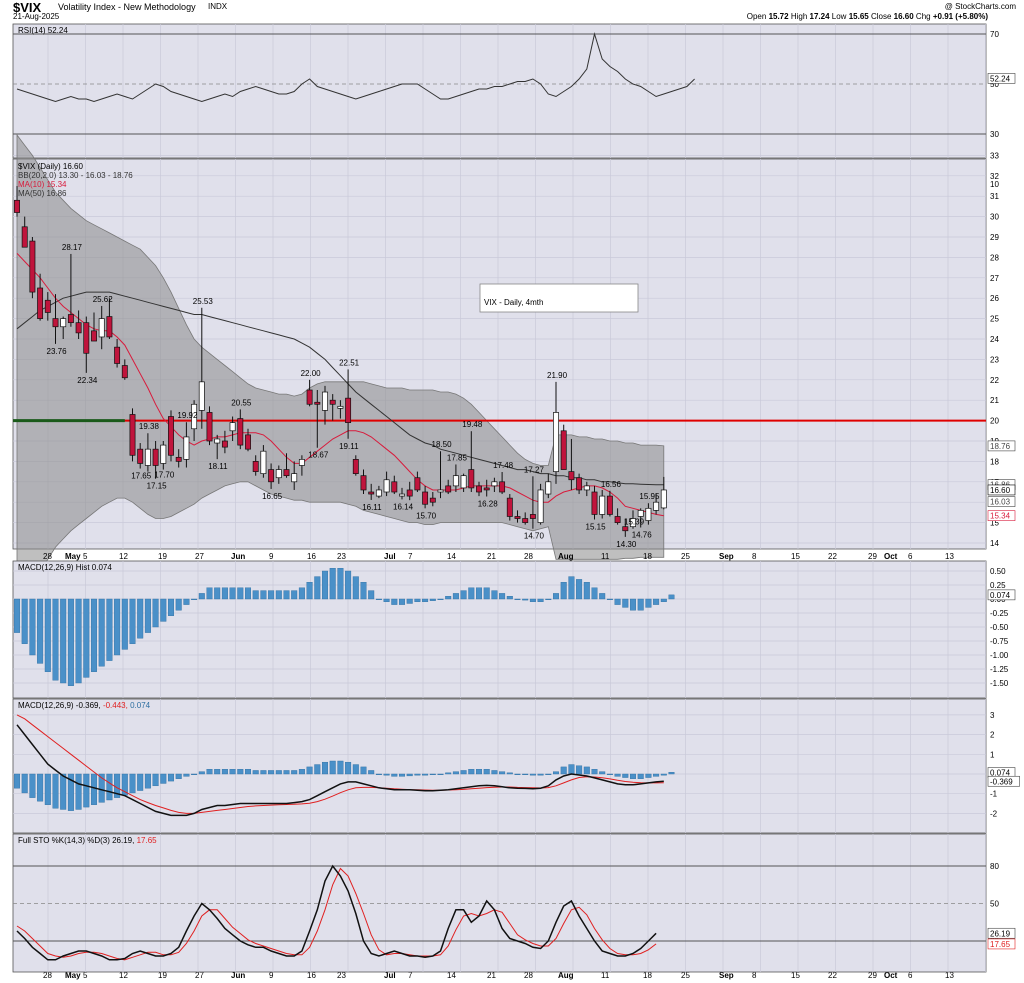 The height and width of the screenshot is (983, 1024). Describe the element at coordinates (994, 400) in the screenshot. I see `price-tick-label: 21` at that location.